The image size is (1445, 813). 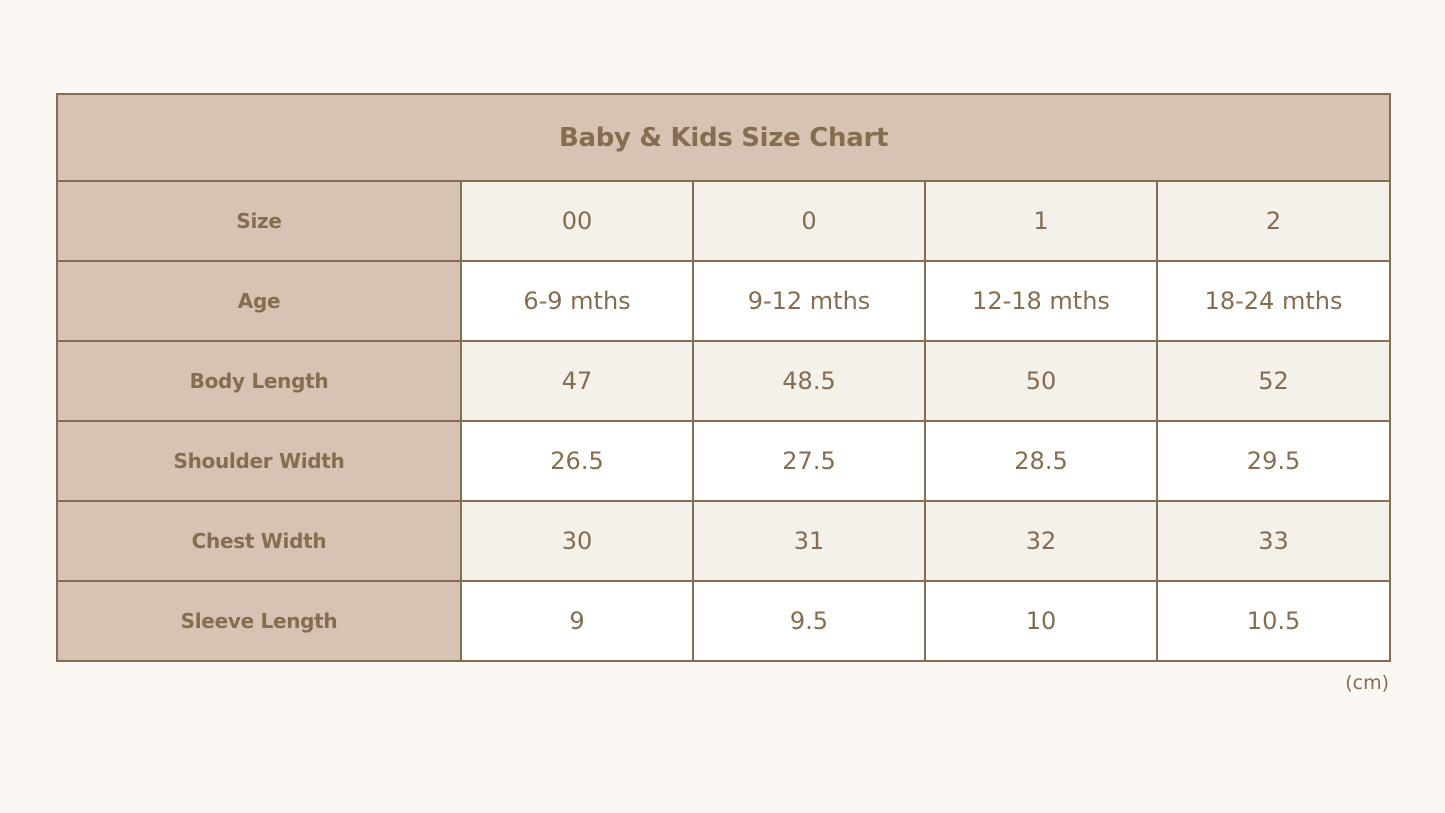 I want to click on table-cell: 33, so click(x=1273, y=541).